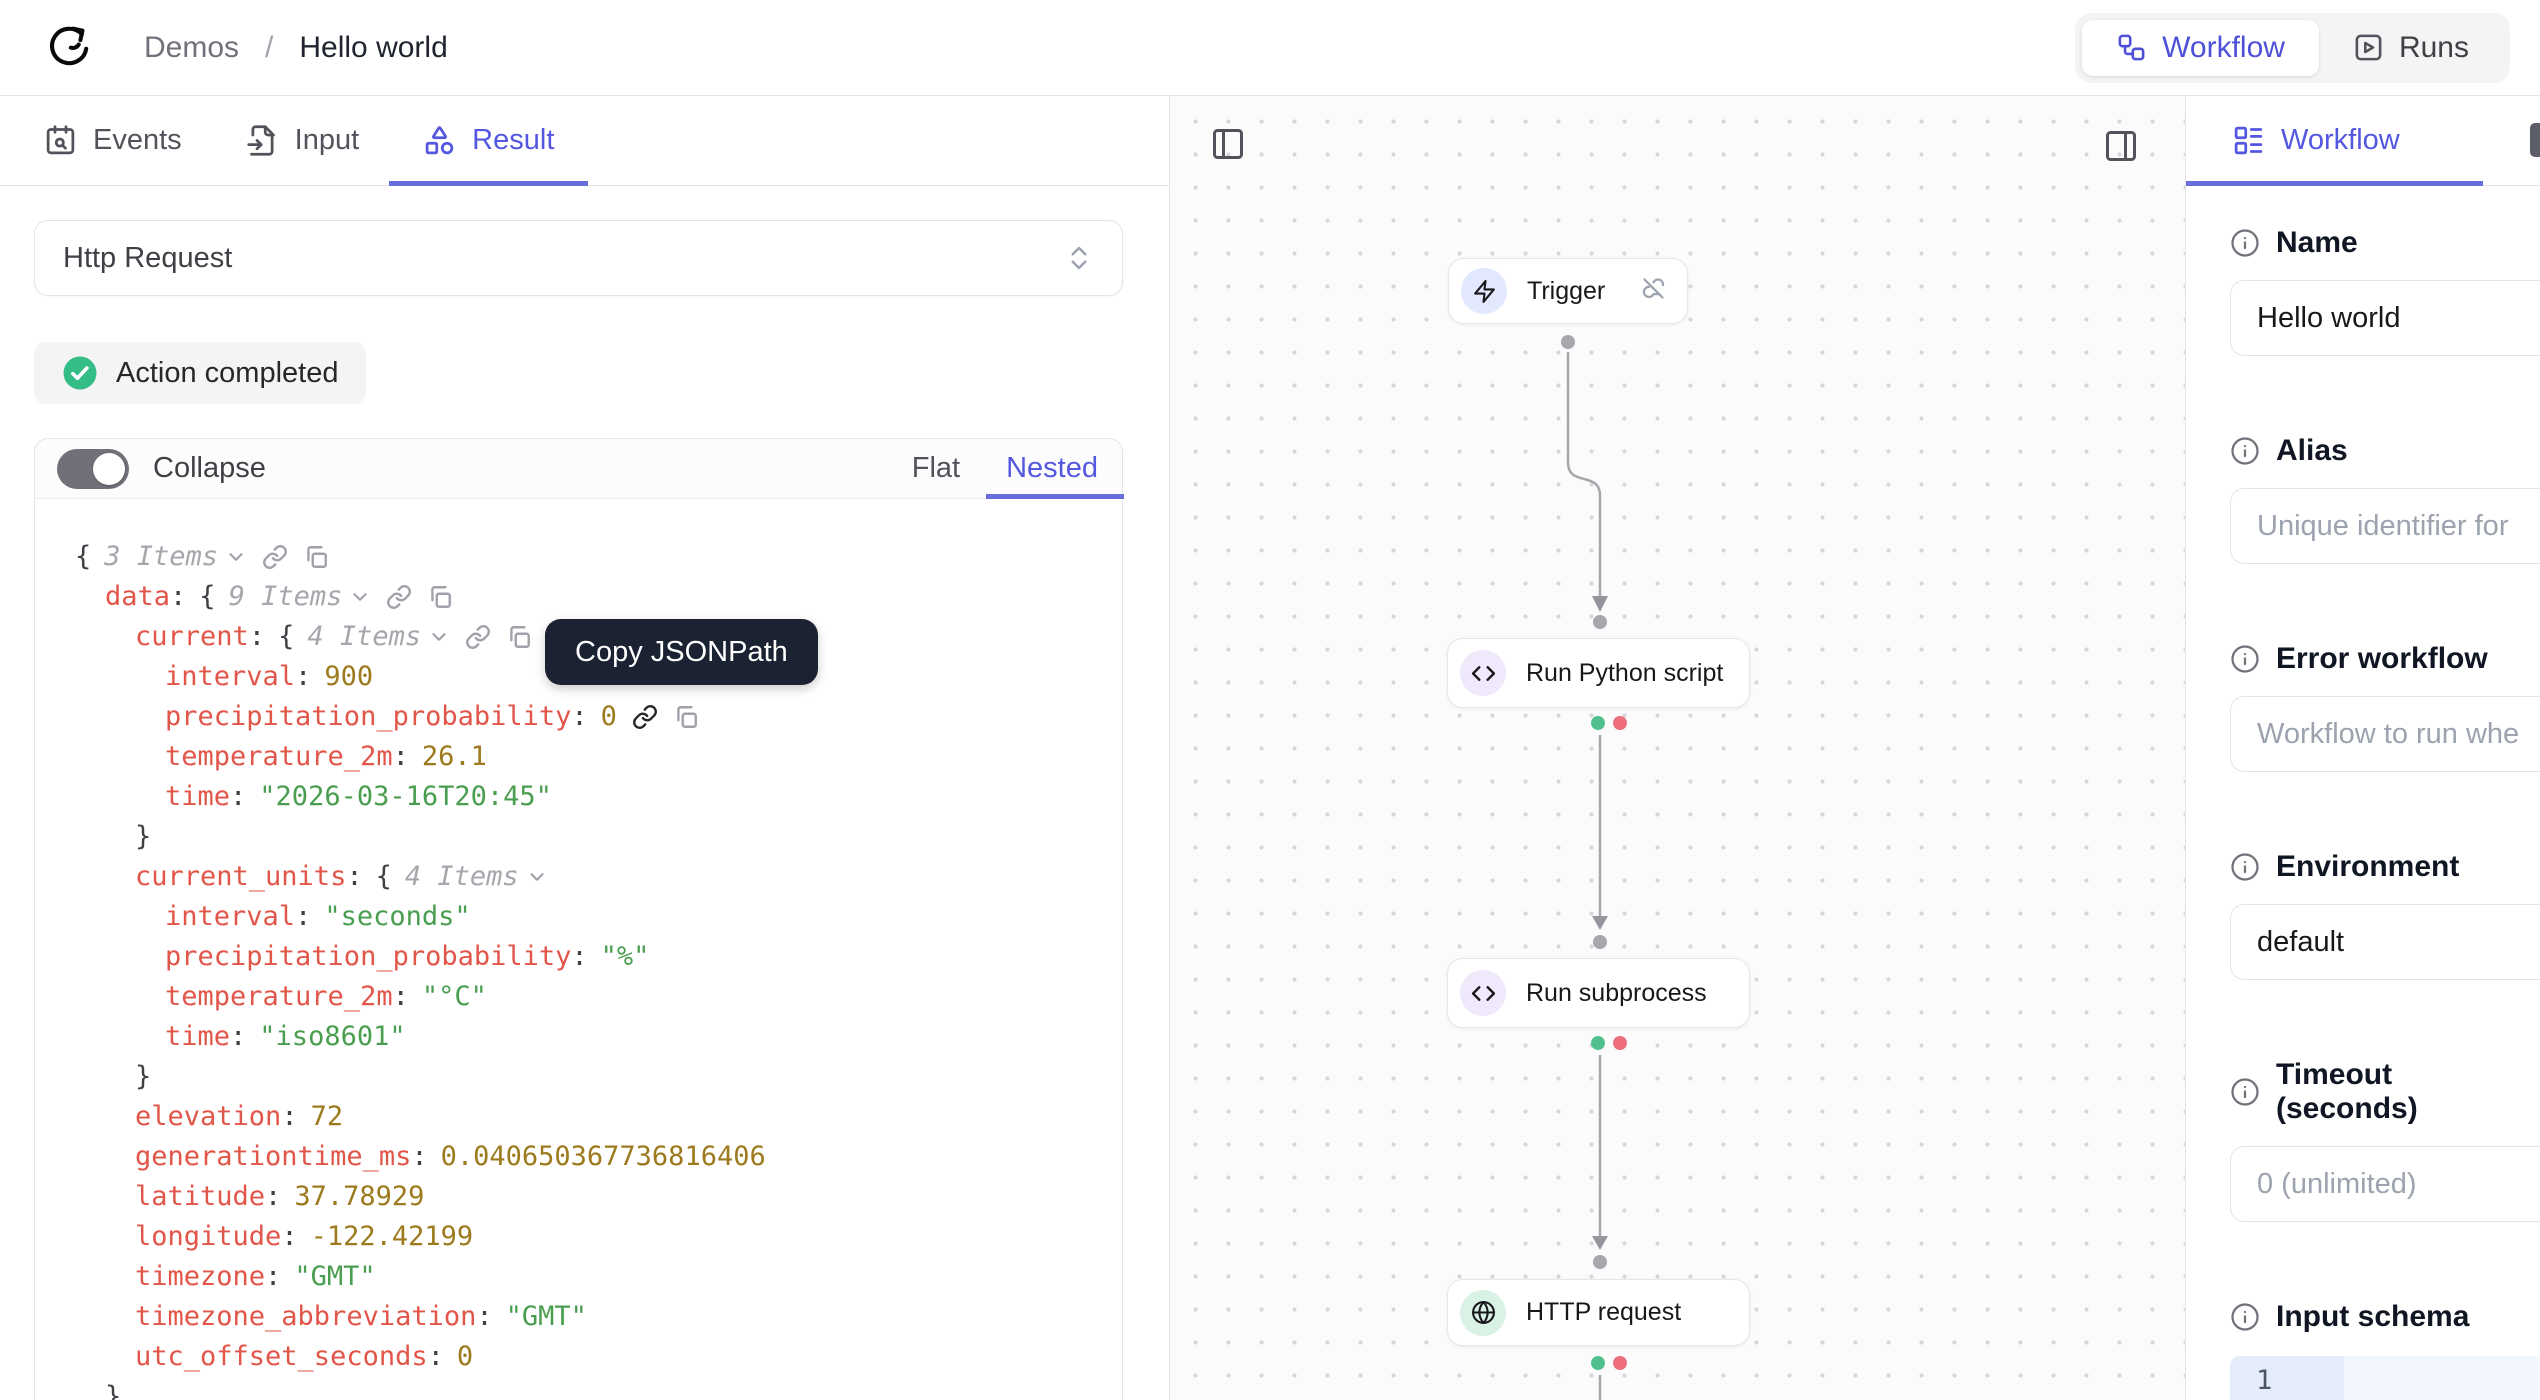  Describe the element at coordinates (285, 1036) in the screenshot. I see `json-row: time: "iso8601"` at that location.